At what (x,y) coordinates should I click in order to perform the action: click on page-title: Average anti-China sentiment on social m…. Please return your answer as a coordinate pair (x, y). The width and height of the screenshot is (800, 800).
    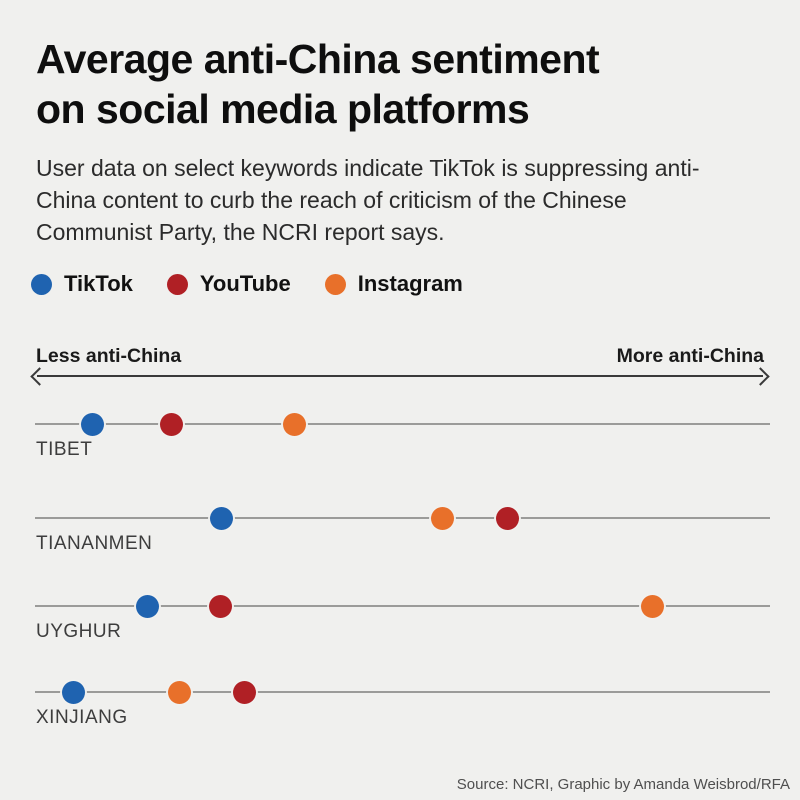
    Looking at the image, I should click on (401, 84).